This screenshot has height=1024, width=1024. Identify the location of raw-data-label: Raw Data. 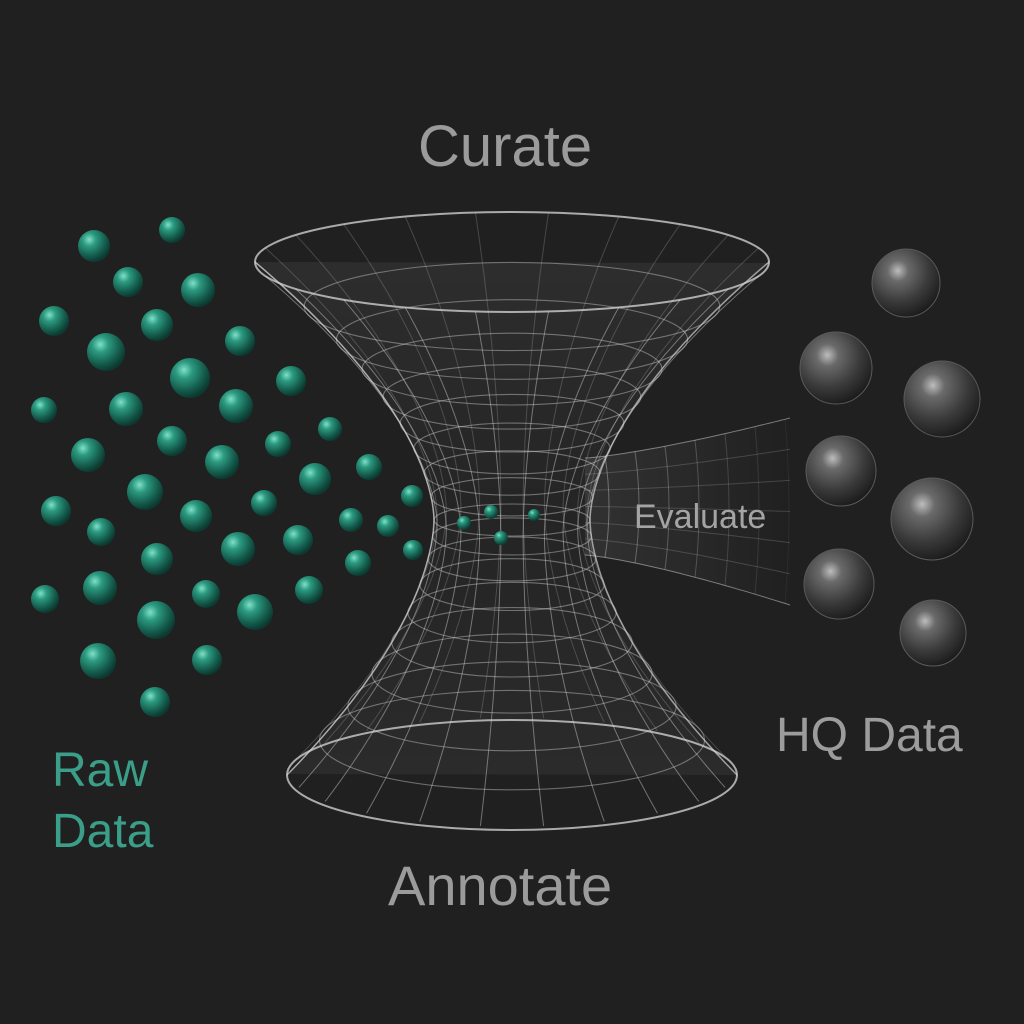
(102, 801).